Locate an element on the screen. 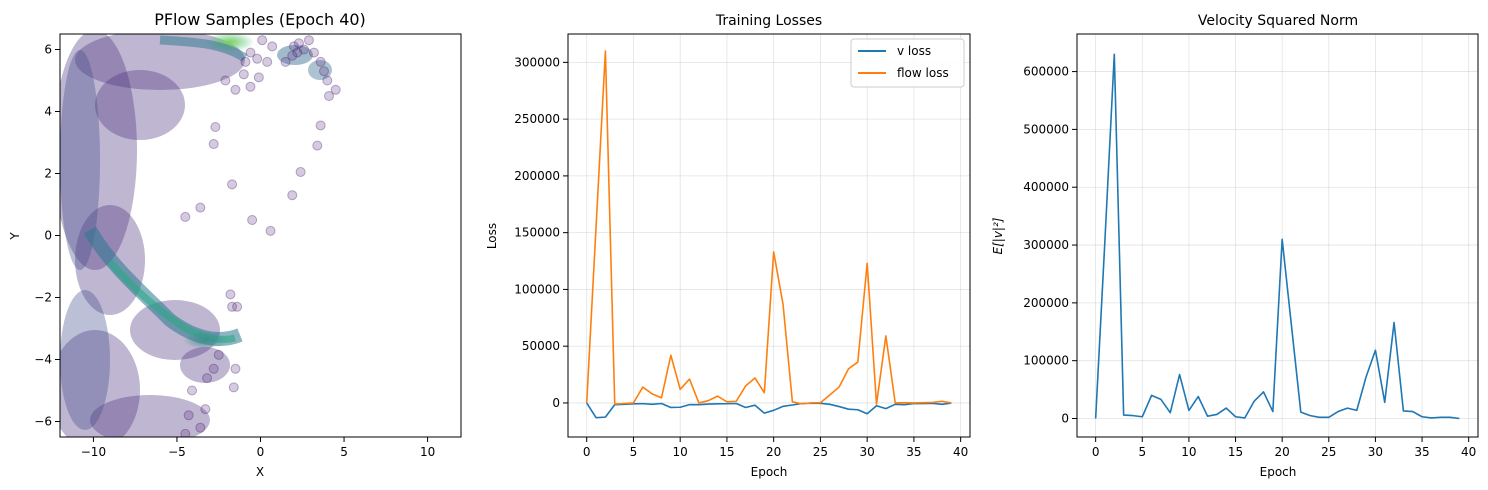  scatter-points is located at coordinates (260, 236).